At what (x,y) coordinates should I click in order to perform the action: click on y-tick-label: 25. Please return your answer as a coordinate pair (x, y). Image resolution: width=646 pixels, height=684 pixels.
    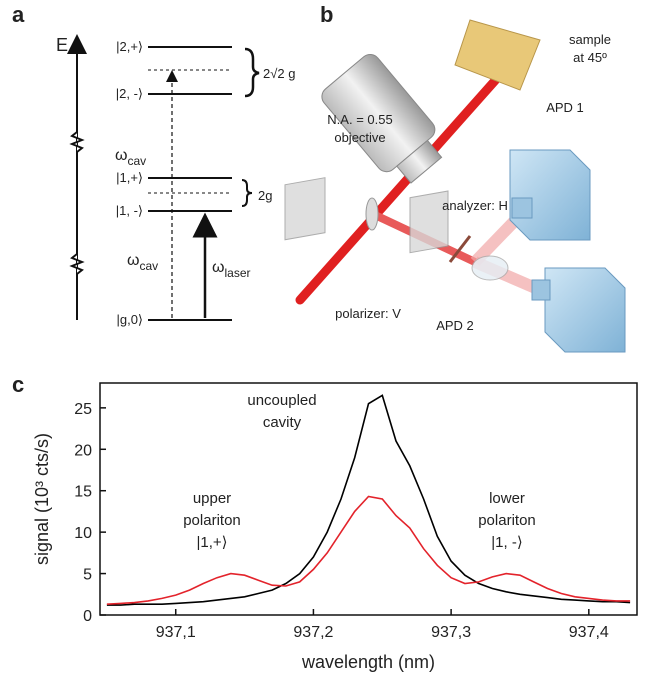
    Looking at the image, I should click on (83, 409).